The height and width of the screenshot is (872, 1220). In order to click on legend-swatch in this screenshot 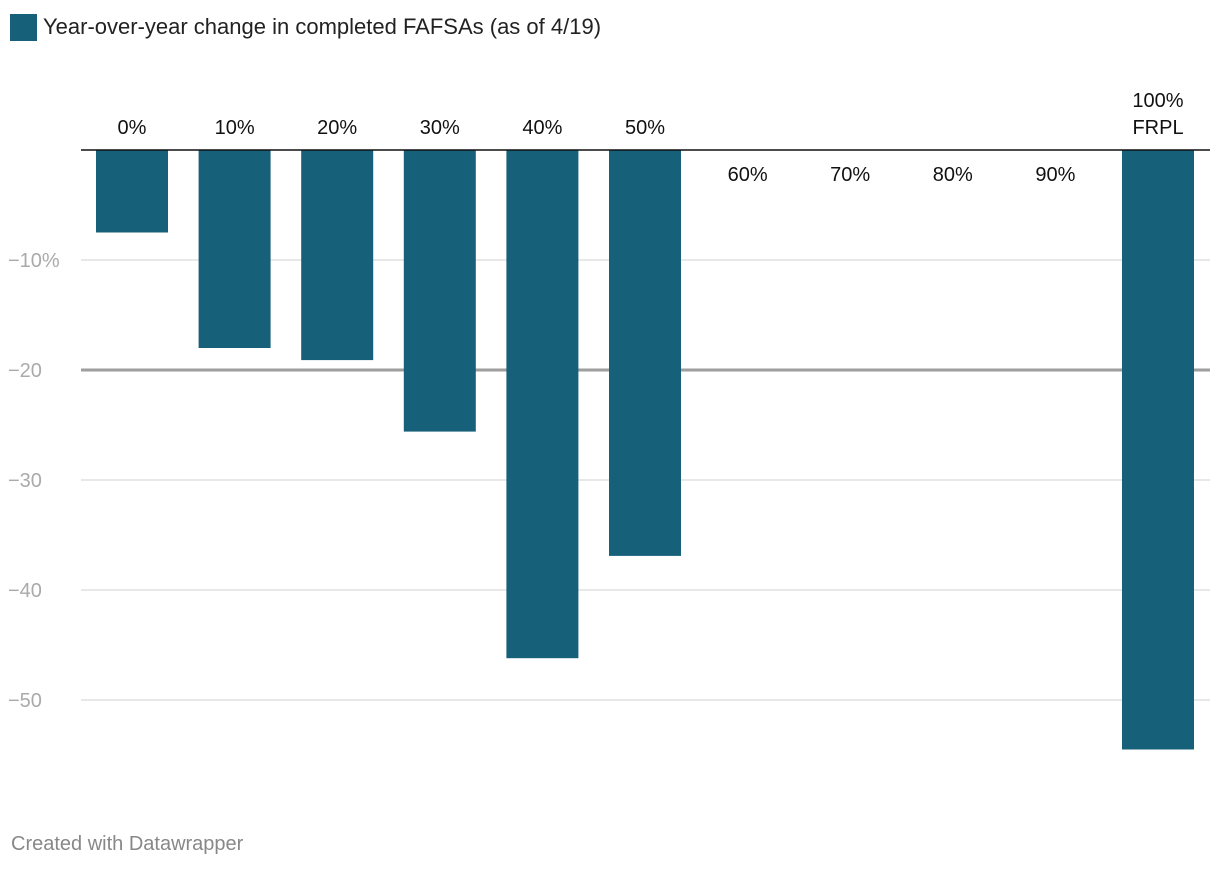, I will do `click(23, 27)`.